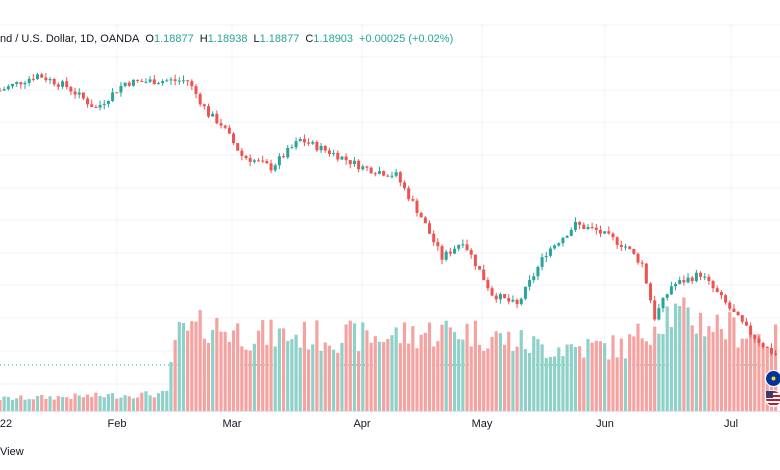  Describe the element at coordinates (772, 398) in the screenshot. I see `us-flag-icon` at that location.